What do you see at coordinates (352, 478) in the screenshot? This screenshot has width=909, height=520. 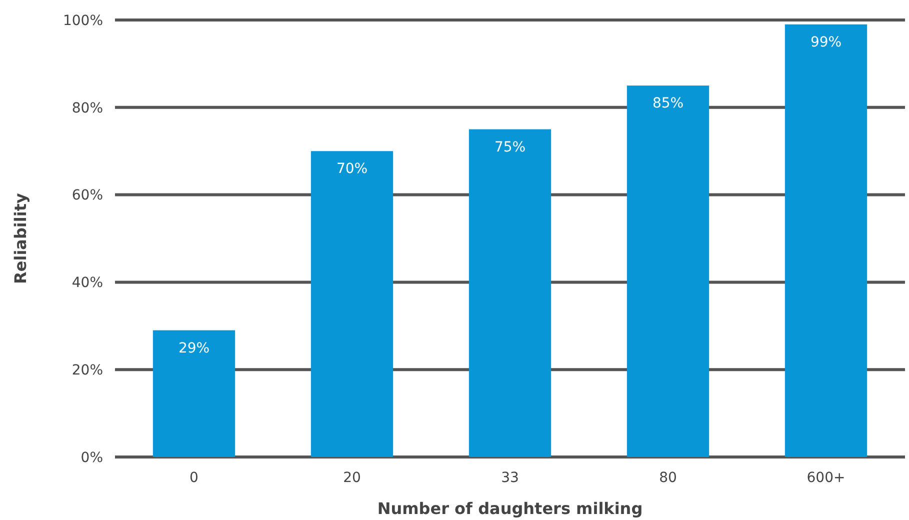 I see `x-tick-label: 20` at bounding box center [352, 478].